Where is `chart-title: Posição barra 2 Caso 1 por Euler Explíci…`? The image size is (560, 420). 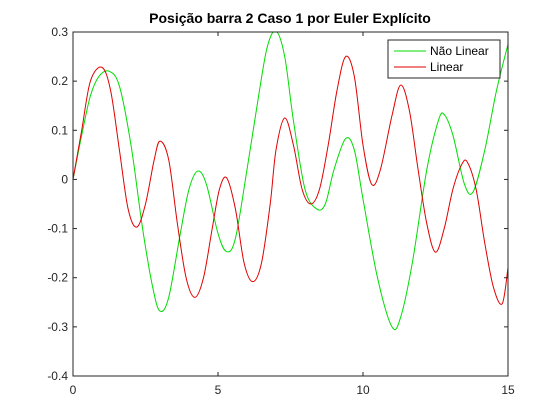
chart-title: Posição barra 2 Caso 1 por Euler Explíci… is located at coordinates (290, 18).